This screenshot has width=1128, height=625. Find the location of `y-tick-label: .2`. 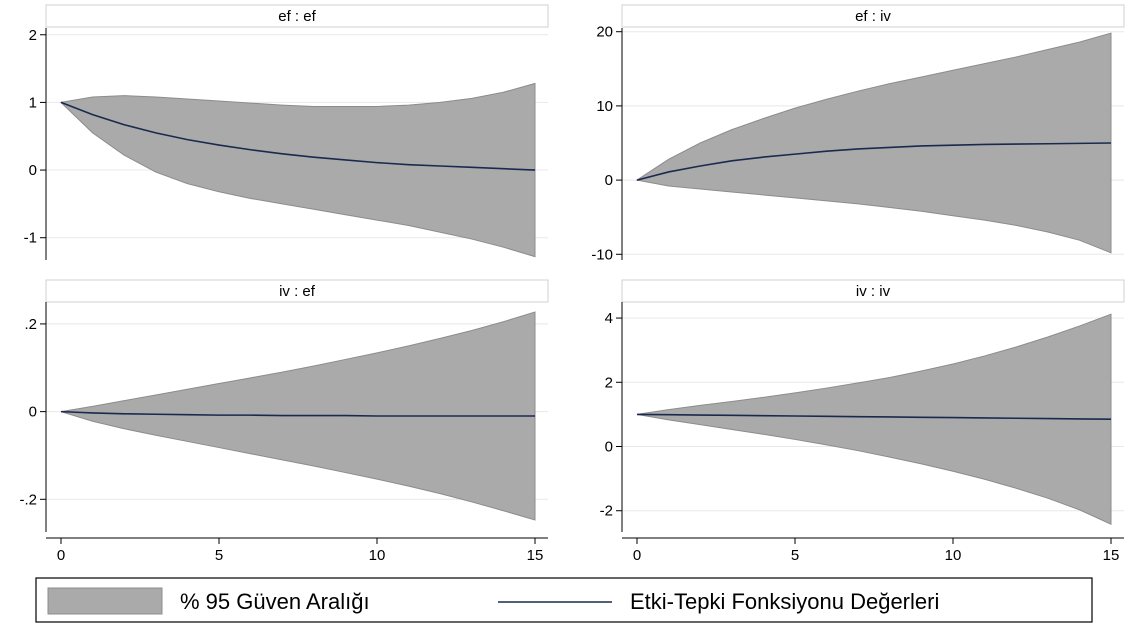

y-tick-label: .2 is located at coordinates (30, 324).